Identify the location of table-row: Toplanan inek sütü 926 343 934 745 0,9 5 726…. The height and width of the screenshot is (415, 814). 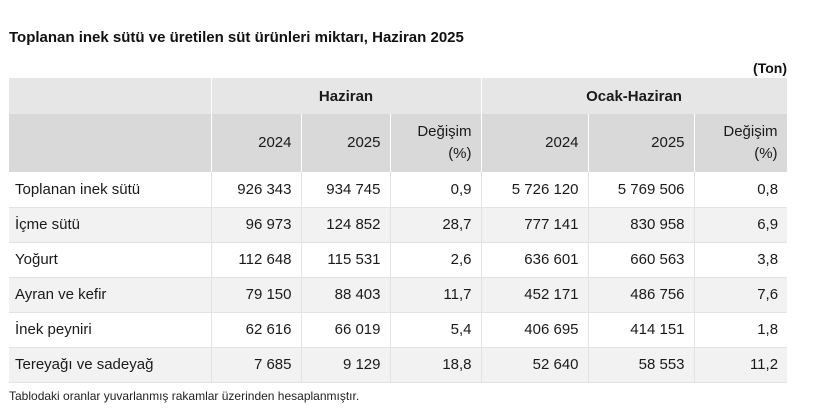
(398, 189).